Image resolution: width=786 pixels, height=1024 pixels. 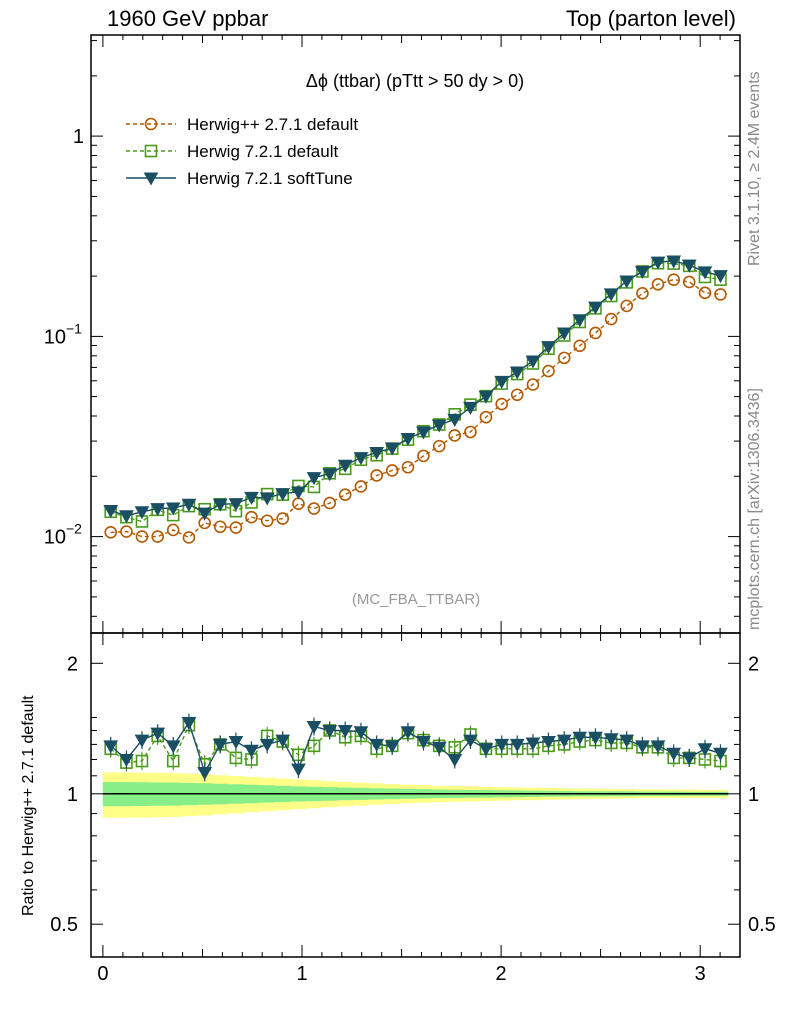 I want to click on ratio-y-tick-label: 0.5, so click(x=64, y=925).